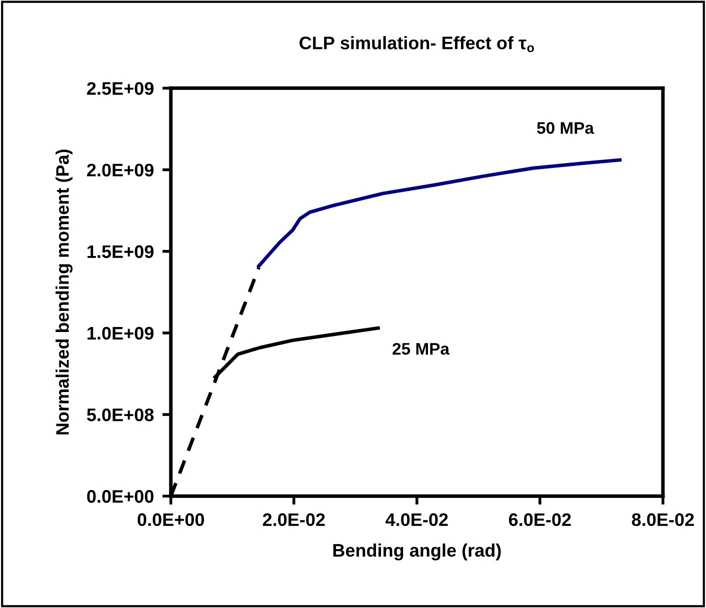  What do you see at coordinates (417, 44) in the screenshot?
I see `chart-title: CLP simulation- Effect of τ$_{o}$` at bounding box center [417, 44].